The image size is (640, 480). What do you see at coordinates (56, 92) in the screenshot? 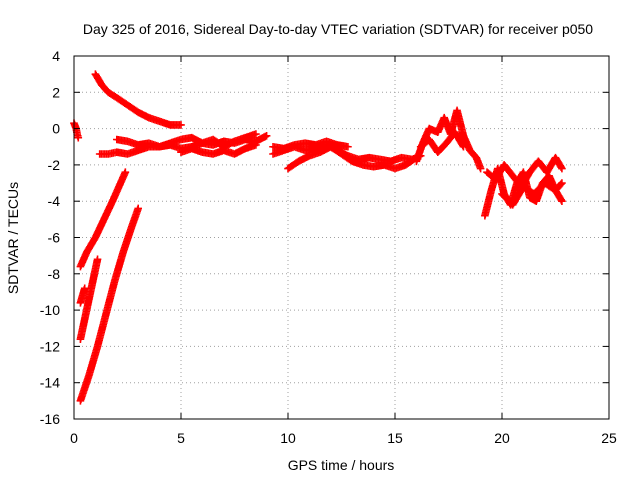
I see `y-tick-label: 2` at bounding box center [56, 92].